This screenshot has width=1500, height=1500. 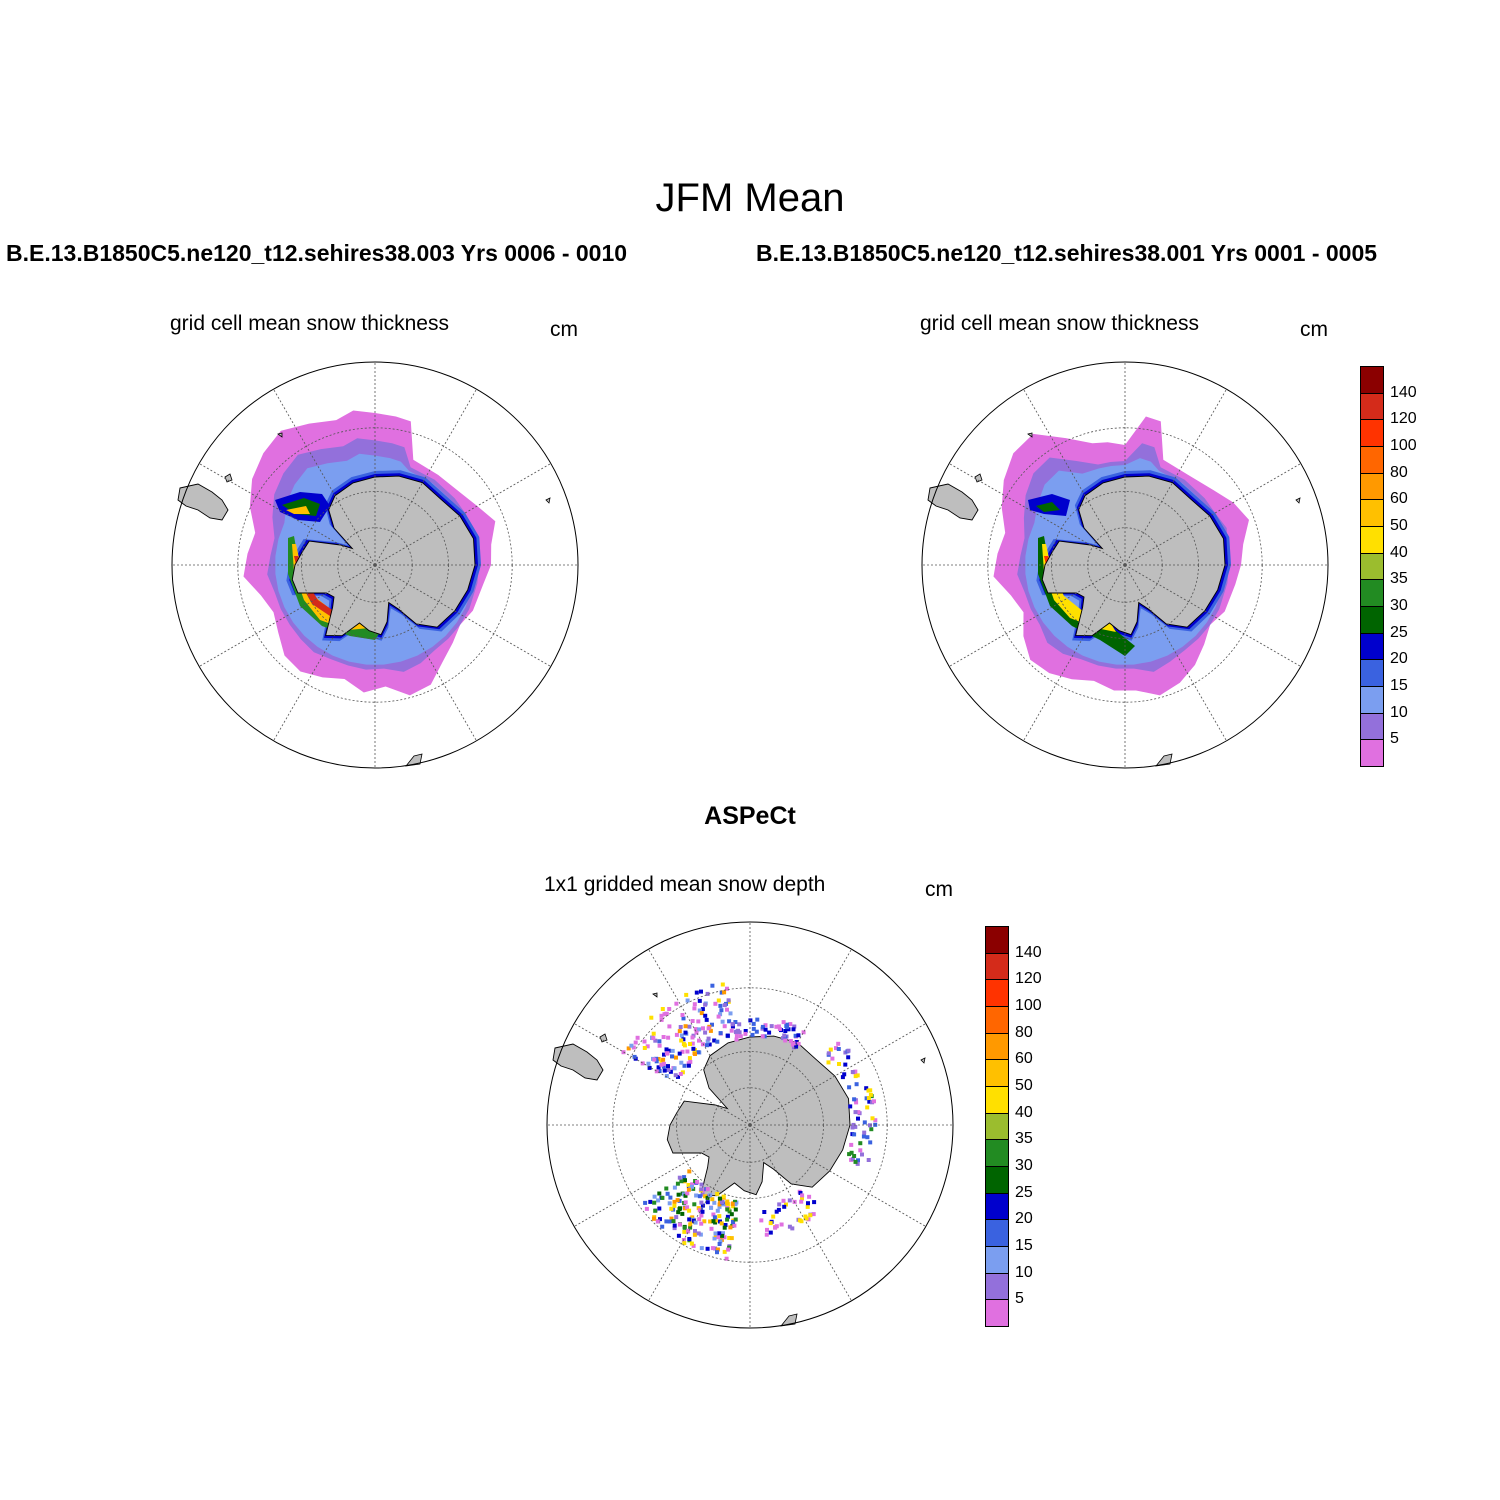 I want to click on amundsen-thick-snow, so click(x=334, y=588).